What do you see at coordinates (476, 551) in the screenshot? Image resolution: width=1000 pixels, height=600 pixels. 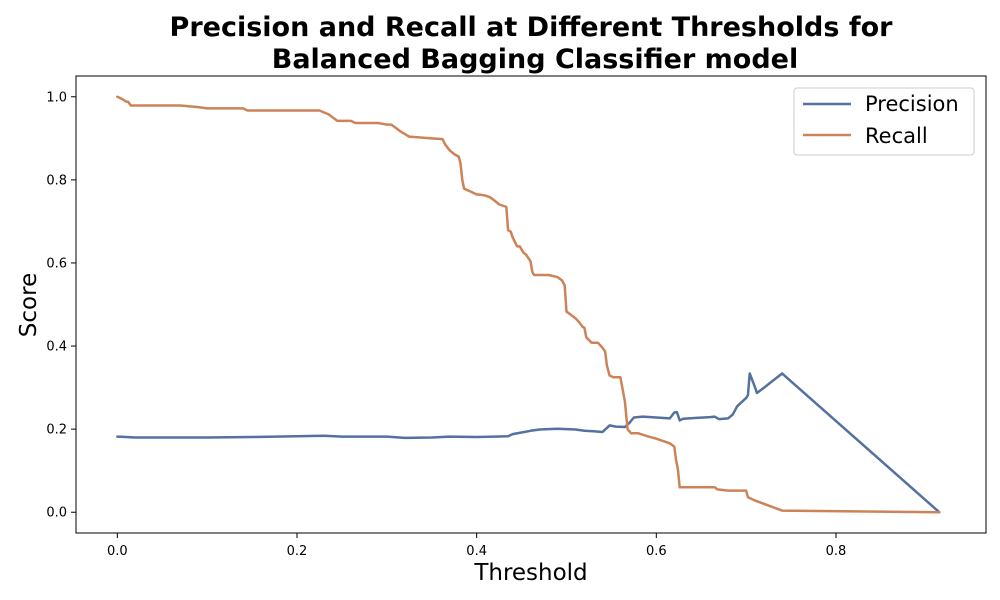 I see `x-tick-label: 0.4` at bounding box center [476, 551].